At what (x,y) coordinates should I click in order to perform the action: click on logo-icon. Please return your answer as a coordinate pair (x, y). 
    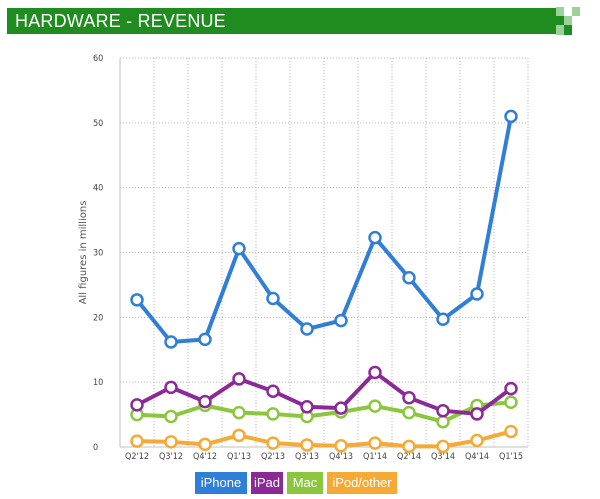
    Looking at the image, I should click on (568, 21).